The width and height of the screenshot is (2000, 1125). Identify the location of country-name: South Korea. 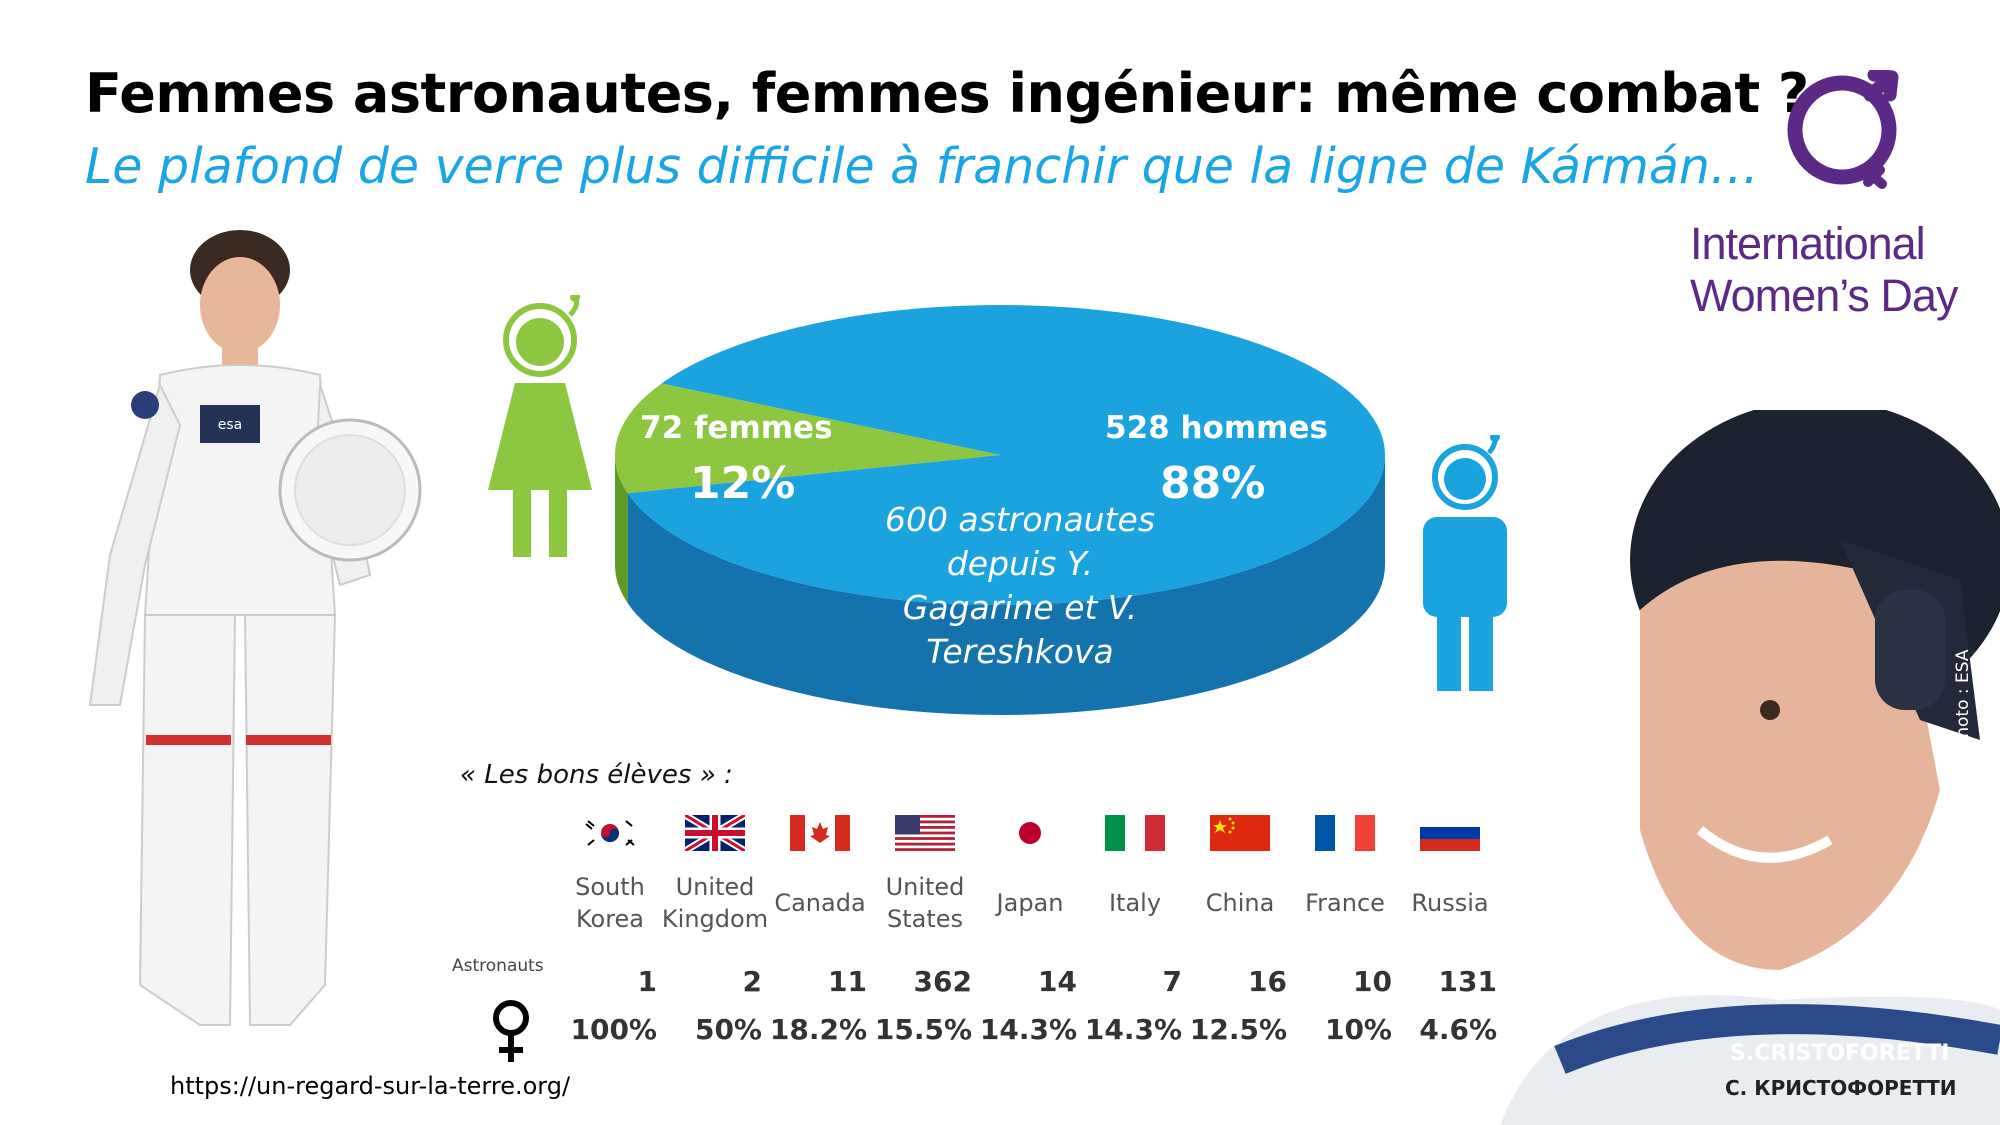
(610, 903).